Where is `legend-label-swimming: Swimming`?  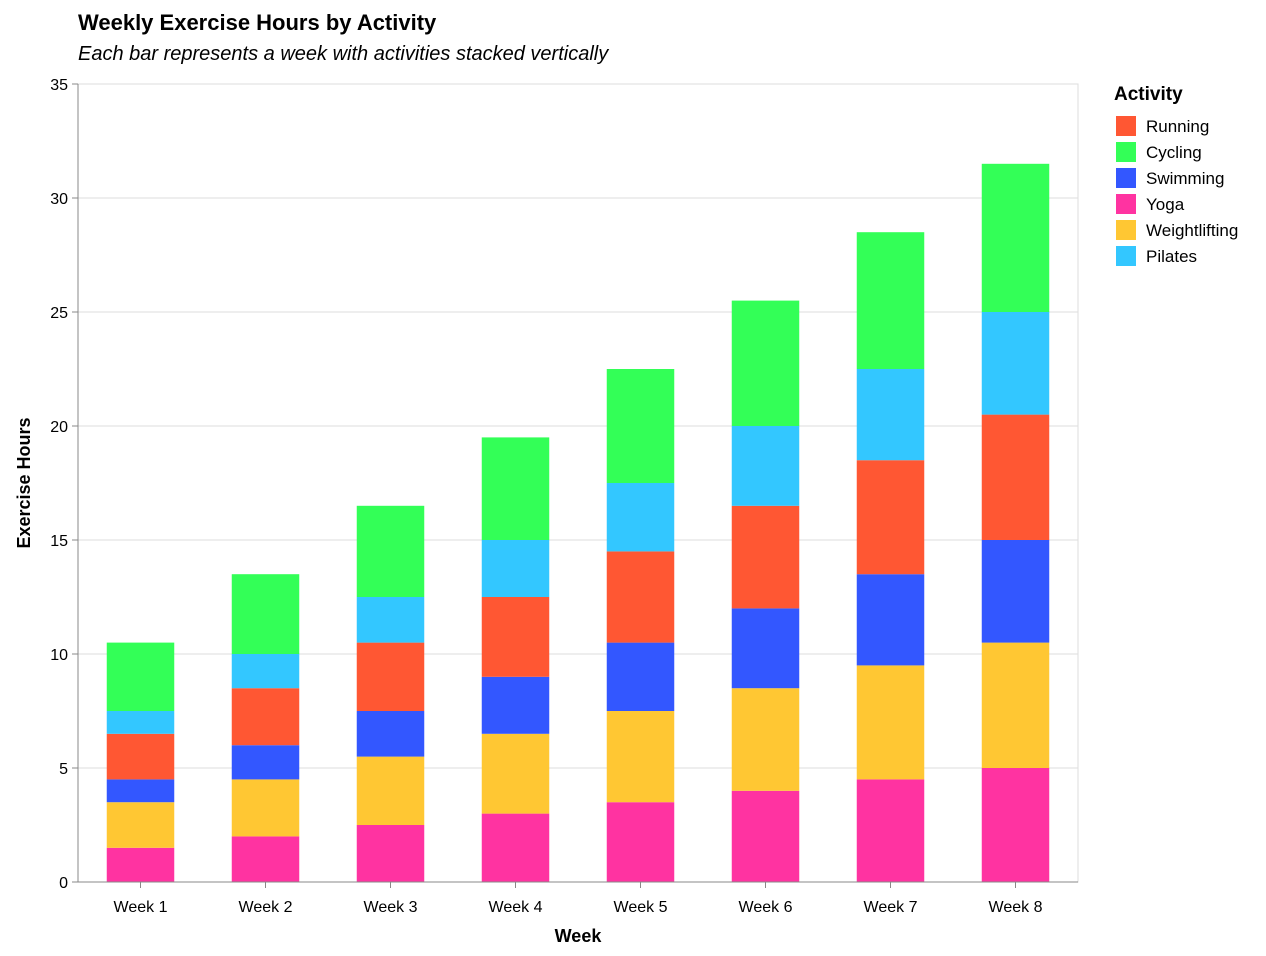
legend-label-swimming: Swimming is located at coordinates (1185, 178).